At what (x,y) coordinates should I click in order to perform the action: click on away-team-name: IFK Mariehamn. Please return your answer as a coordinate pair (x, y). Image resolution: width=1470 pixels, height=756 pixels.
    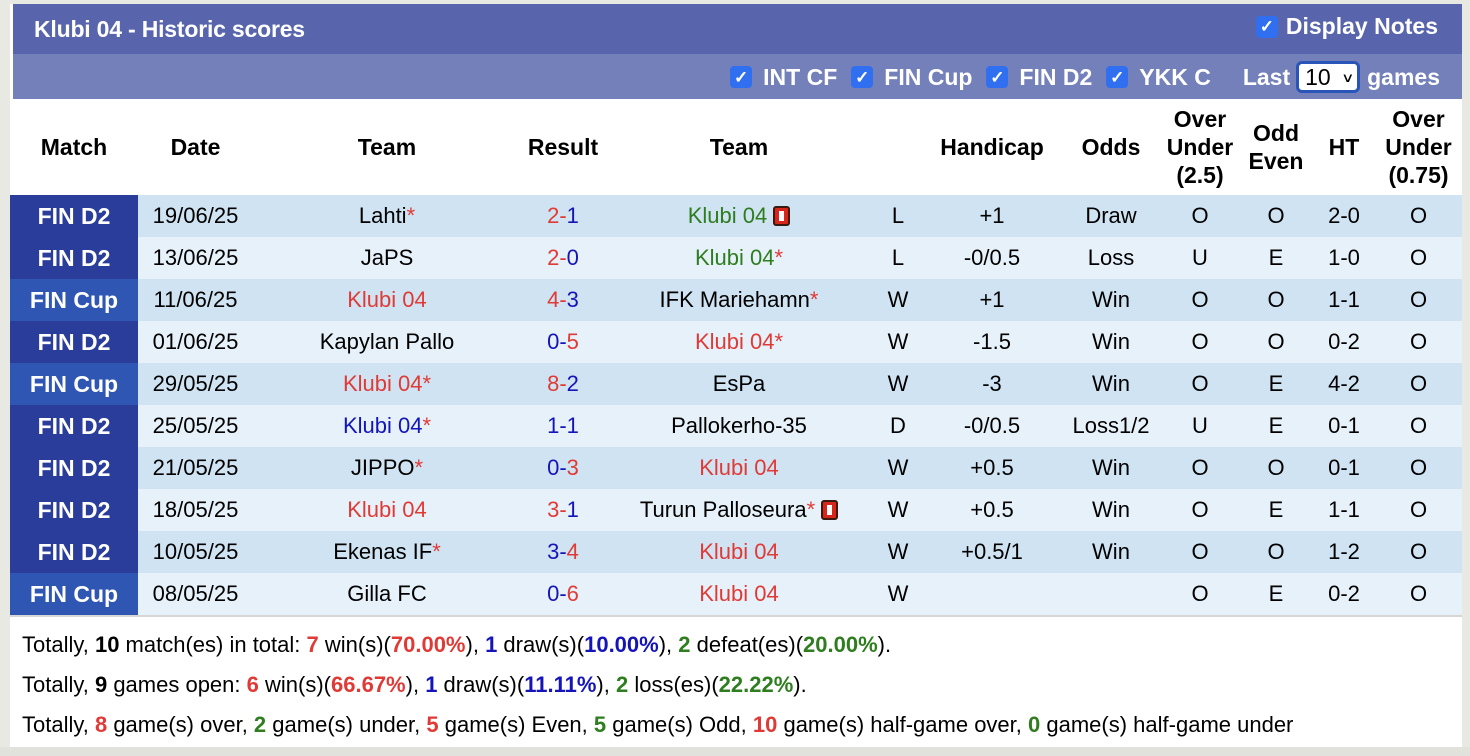
    Looking at the image, I should click on (734, 299).